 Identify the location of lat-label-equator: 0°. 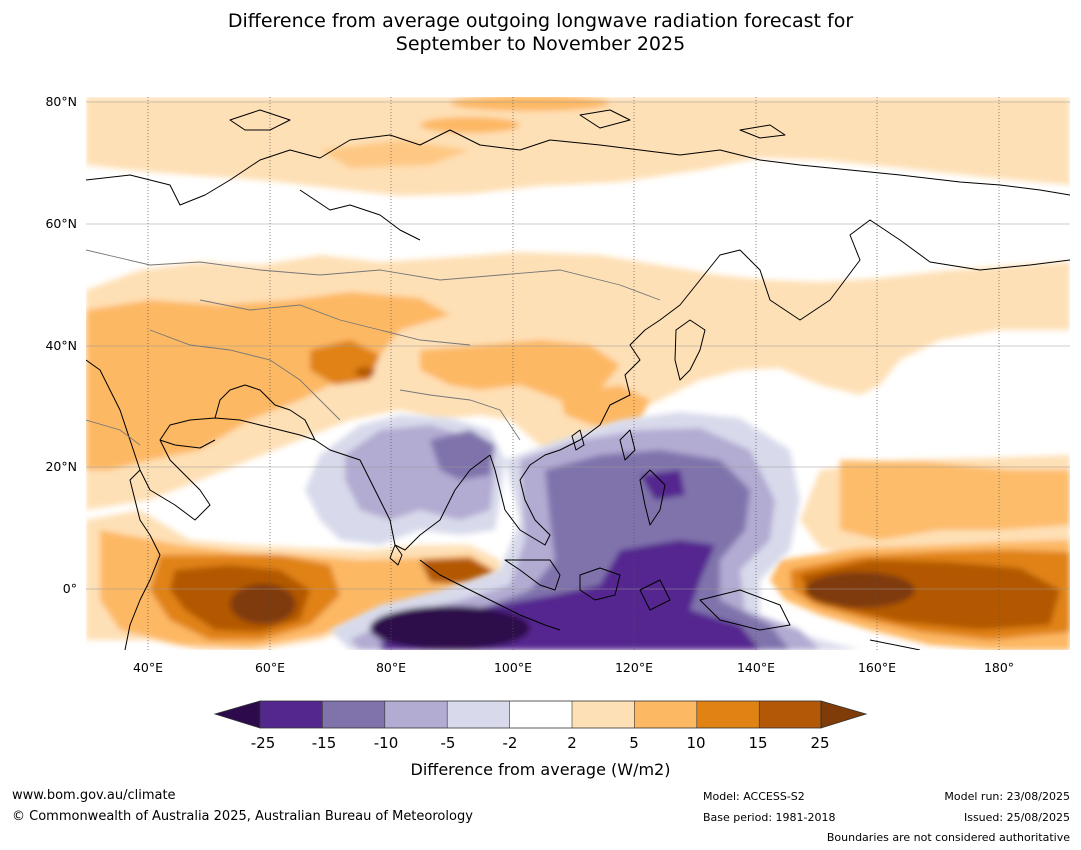
(69, 588).